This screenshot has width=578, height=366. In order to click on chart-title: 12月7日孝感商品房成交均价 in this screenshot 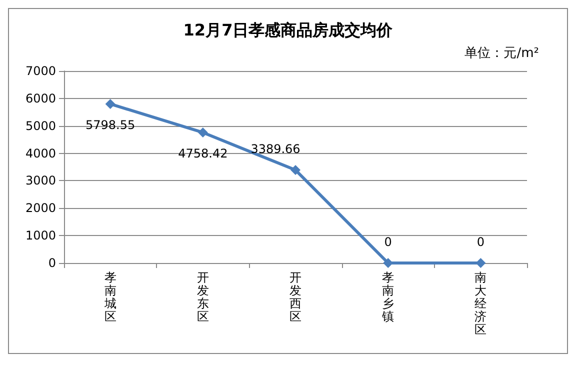, I will do `click(288, 30)`.